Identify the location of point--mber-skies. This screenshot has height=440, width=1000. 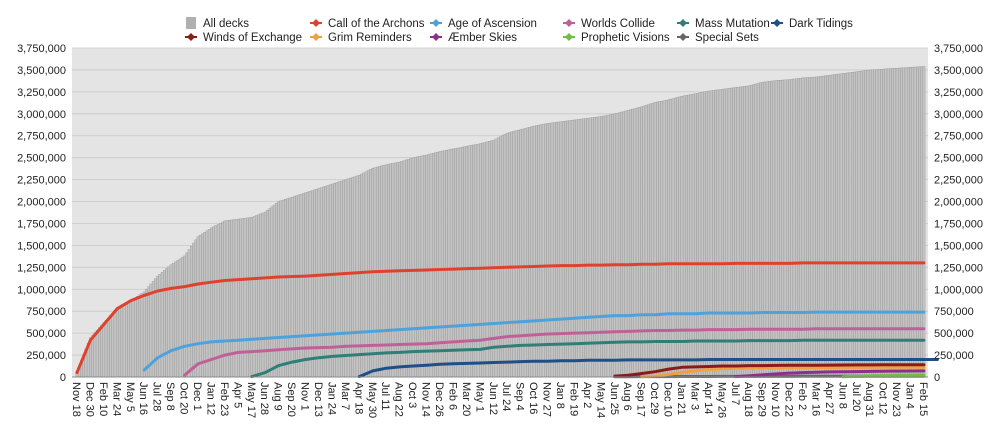
(830, 372).